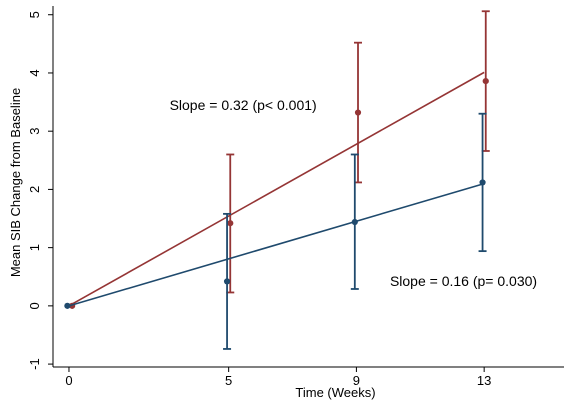 The image size is (564, 401). Describe the element at coordinates (335, 392) in the screenshot. I see `x-axis-title: Time (Weeks)` at that location.